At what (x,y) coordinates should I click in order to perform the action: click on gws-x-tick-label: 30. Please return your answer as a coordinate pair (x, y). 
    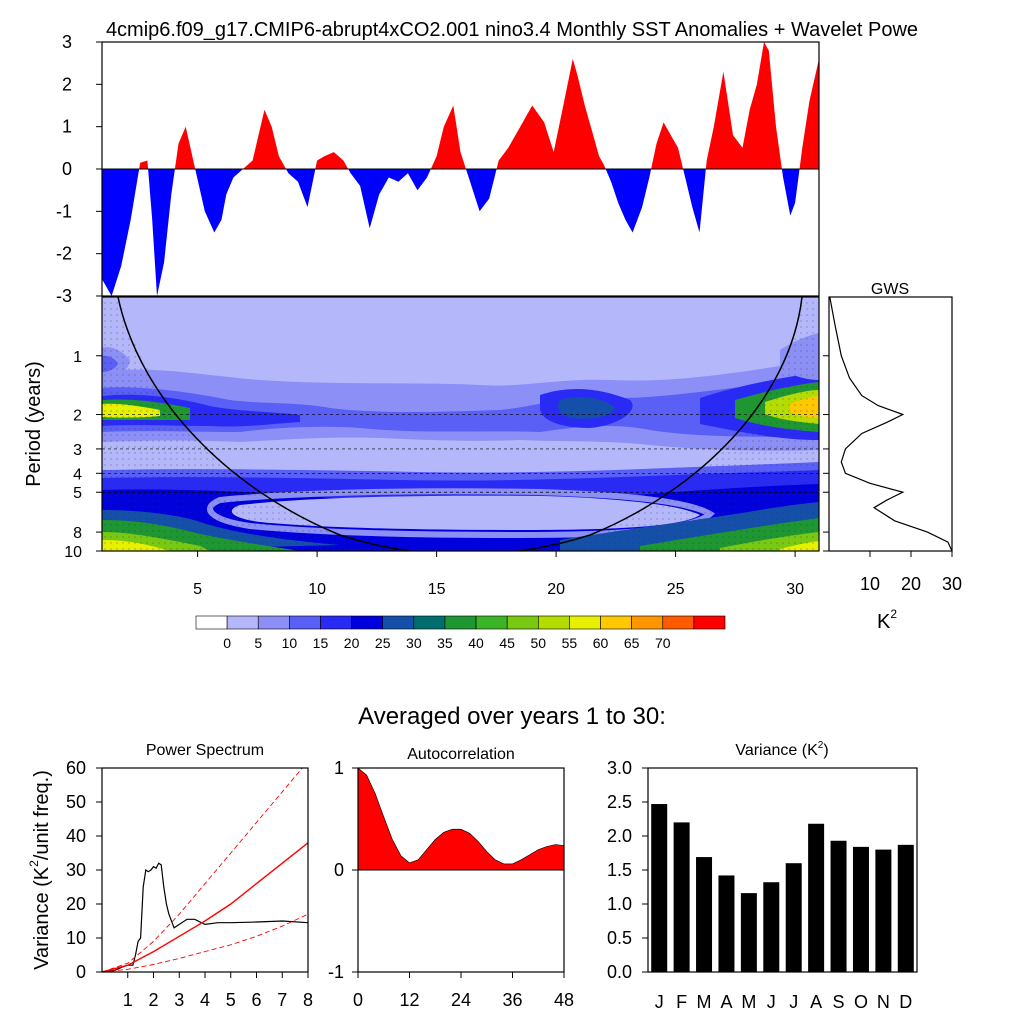
    Looking at the image, I should click on (952, 584).